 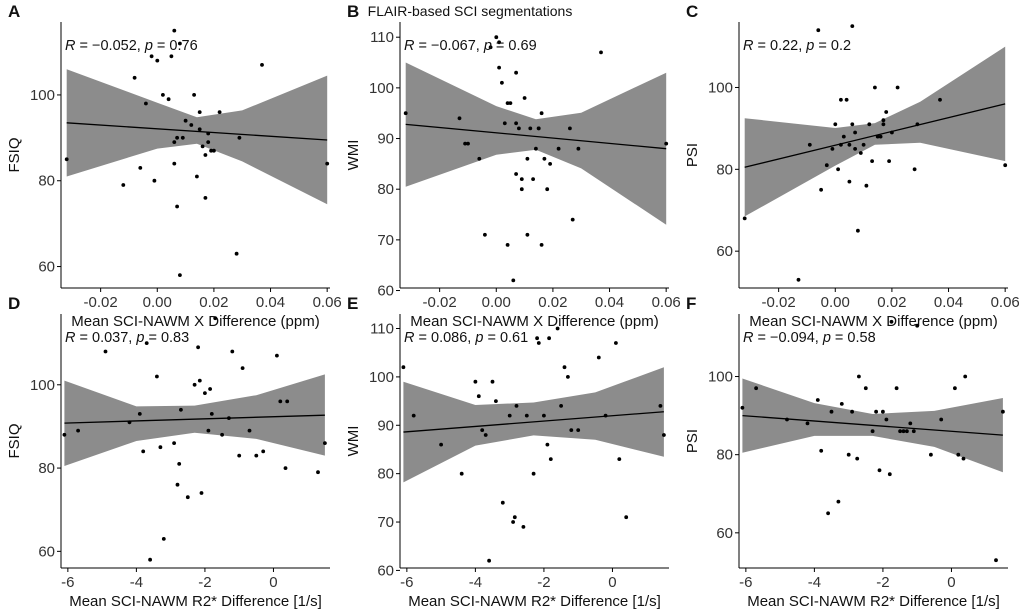 I want to click on stat-p: p, so click(x=139, y=338).